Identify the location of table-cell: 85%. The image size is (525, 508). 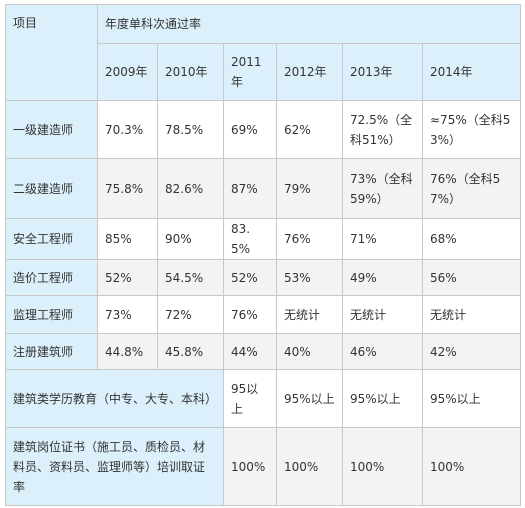
(127, 239).